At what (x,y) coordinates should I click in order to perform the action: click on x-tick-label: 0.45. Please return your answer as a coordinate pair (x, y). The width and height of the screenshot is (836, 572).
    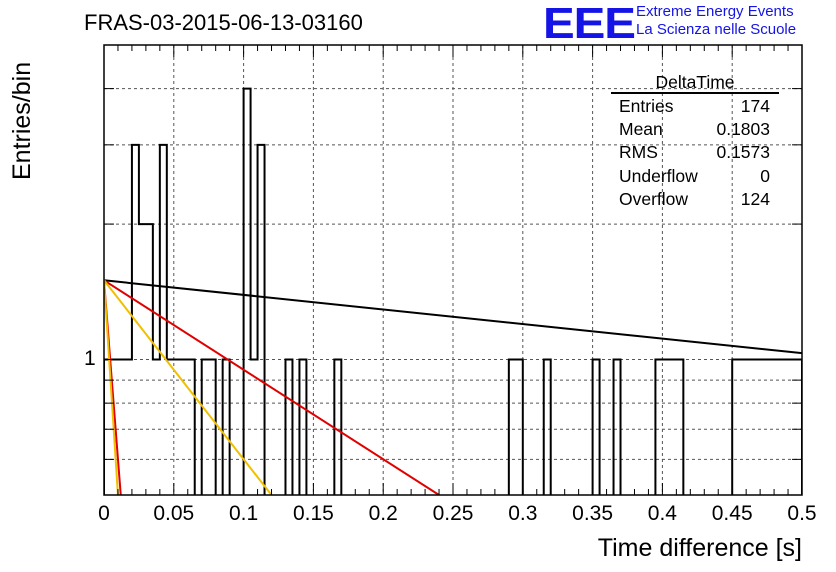
    Looking at the image, I should click on (732, 513).